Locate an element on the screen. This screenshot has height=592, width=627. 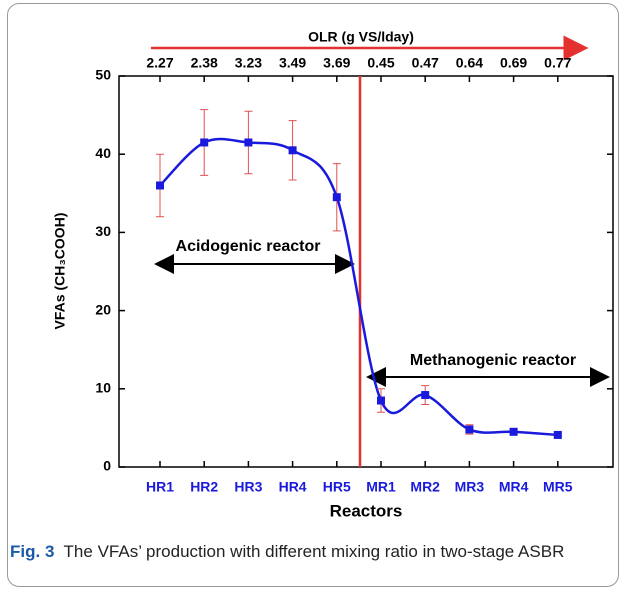
top-tick-label: 0.69 is located at coordinates (513, 63).